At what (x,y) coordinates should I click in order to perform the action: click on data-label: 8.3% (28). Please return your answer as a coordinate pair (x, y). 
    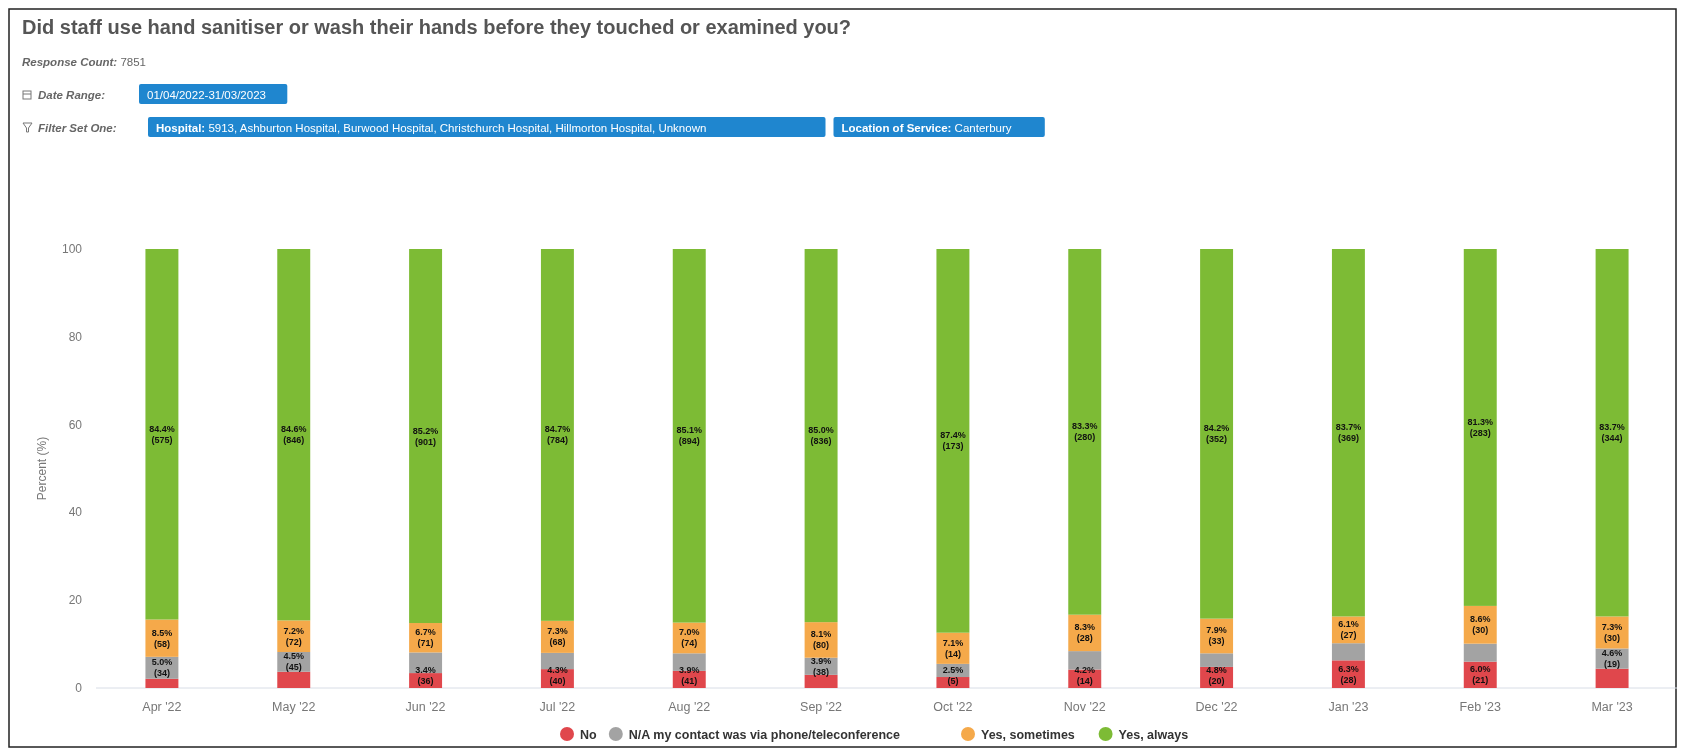
    Looking at the image, I should click on (1085, 633).